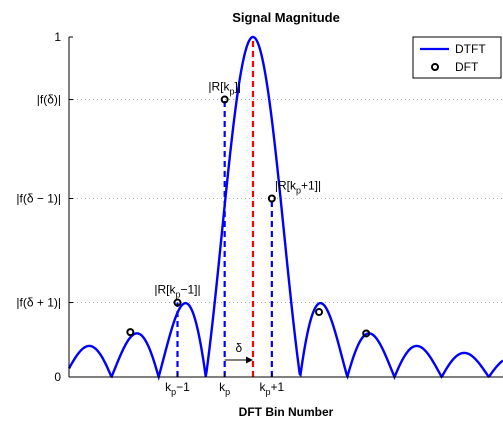 Image resolution: width=503 pixels, height=424 pixels. Describe the element at coordinates (286, 412) in the screenshot. I see `x-axis-label: DFT Bin Number` at that location.